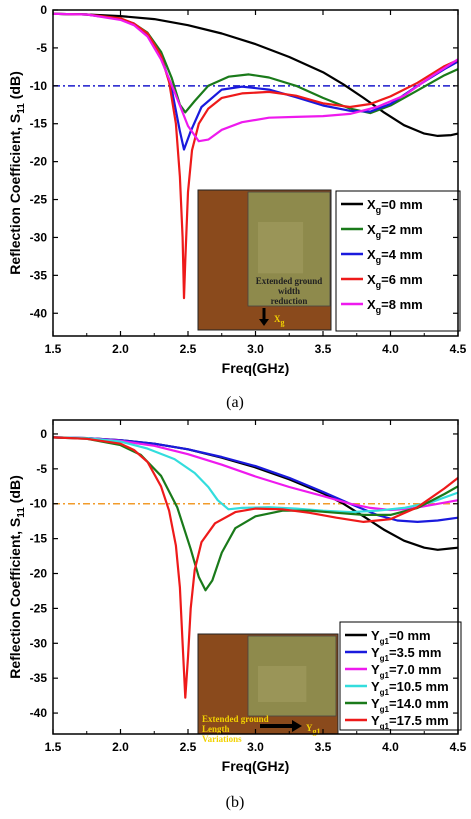 The height and width of the screenshot is (819, 471). What do you see at coordinates (283, 322) in the screenshot?
I see `inset-arrow-label-sub: g` at bounding box center [283, 322].